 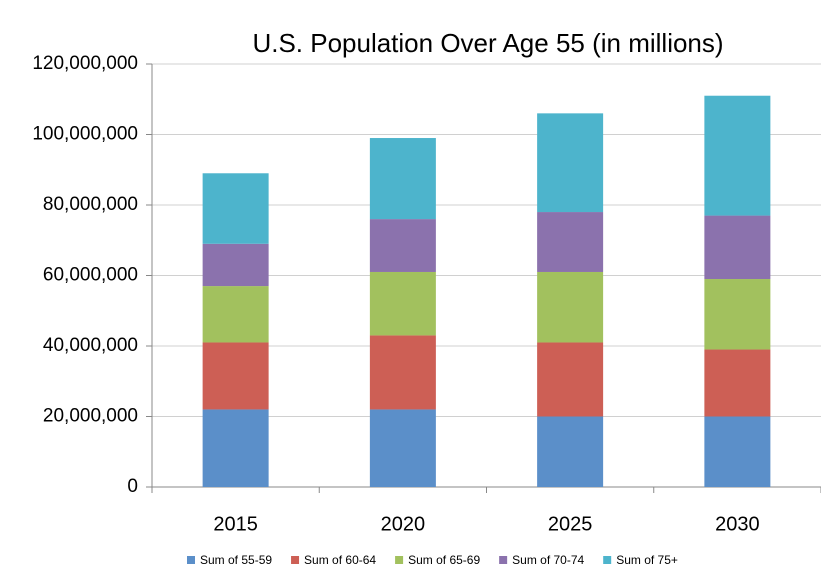 What do you see at coordinates (85, 134) in the screenshot?
I see `y-tick-label: 100,000,000` at bounding box center [85, 134].